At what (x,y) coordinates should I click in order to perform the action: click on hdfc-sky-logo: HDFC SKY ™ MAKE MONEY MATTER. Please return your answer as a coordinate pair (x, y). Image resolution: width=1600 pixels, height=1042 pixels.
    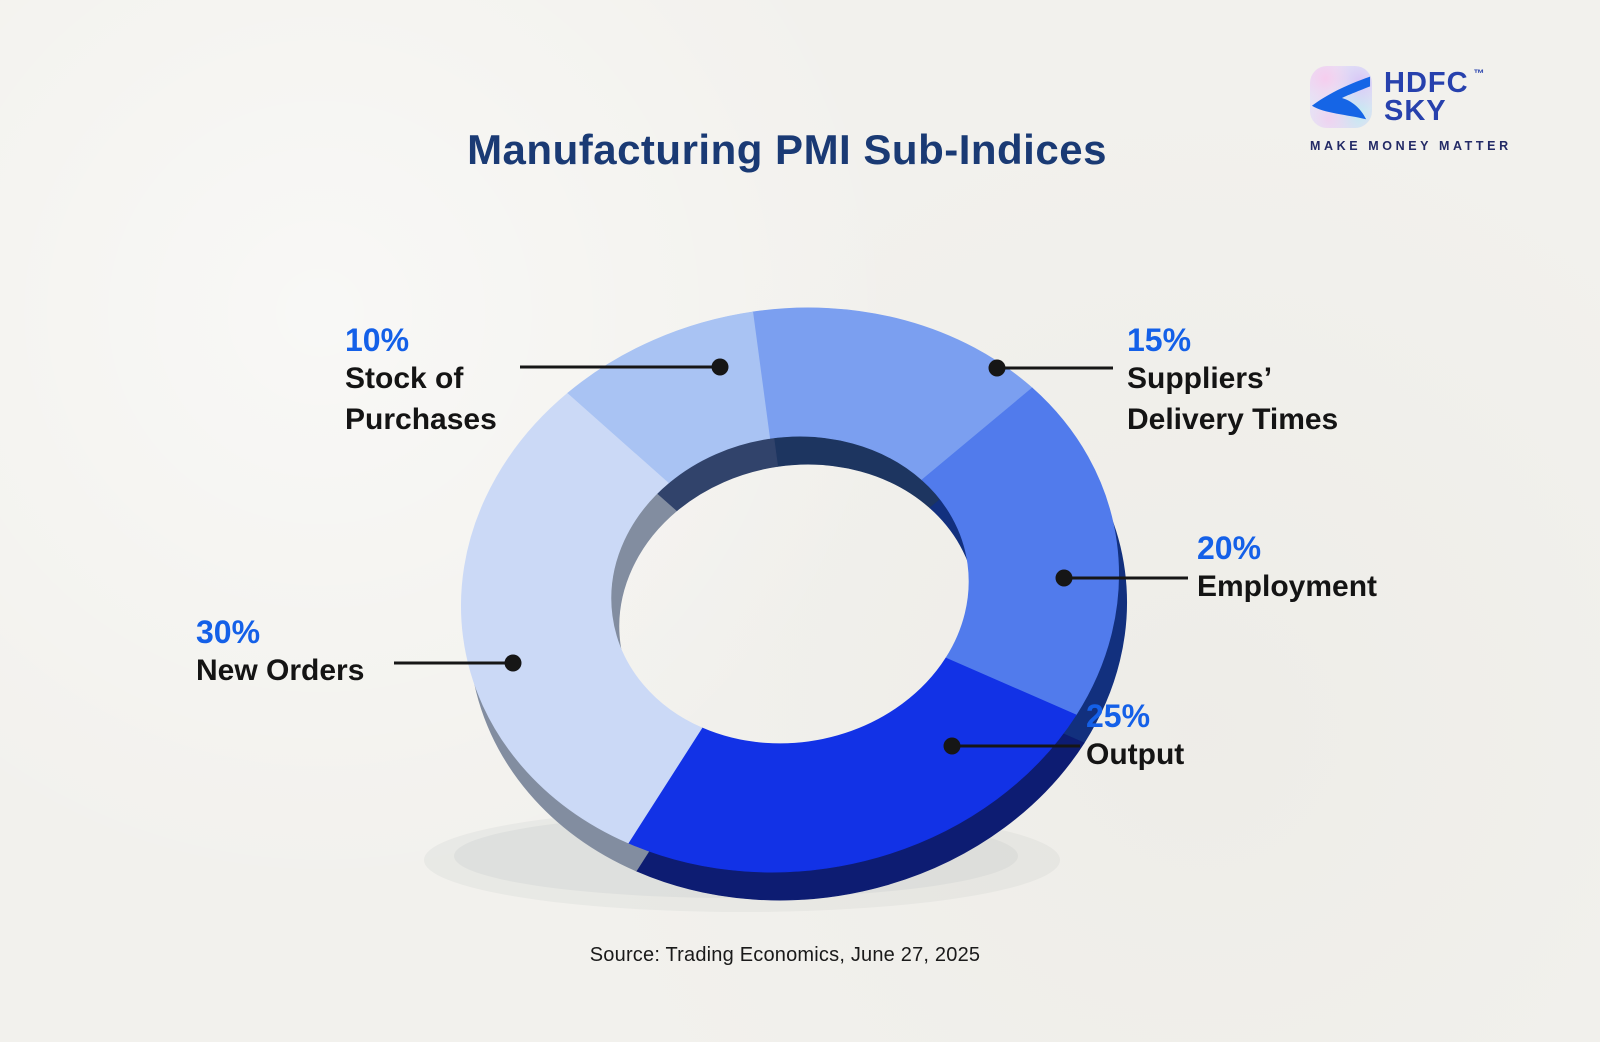
    Looking at the image, I should click on (1411, 109).